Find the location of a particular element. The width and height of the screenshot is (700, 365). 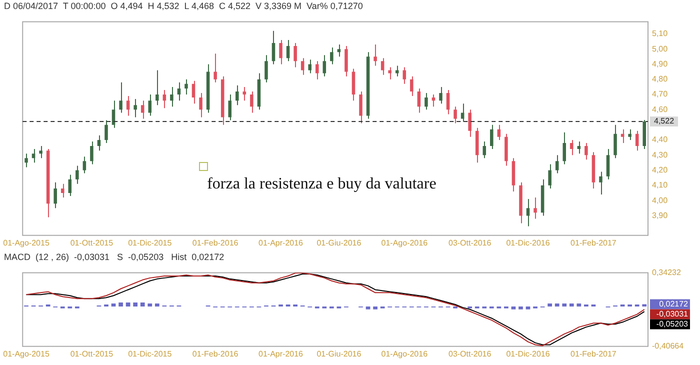

x-tick-label: 01-Feb-2017 is located at coordinates (593, 353).